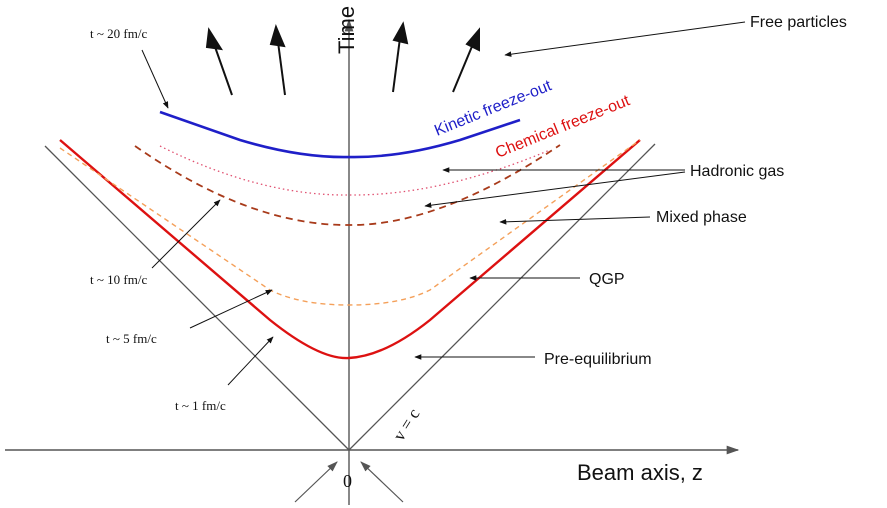  Describe the element at coordinates (316, 482) in the screenshot. I see `incoming-beam-left` at that location.